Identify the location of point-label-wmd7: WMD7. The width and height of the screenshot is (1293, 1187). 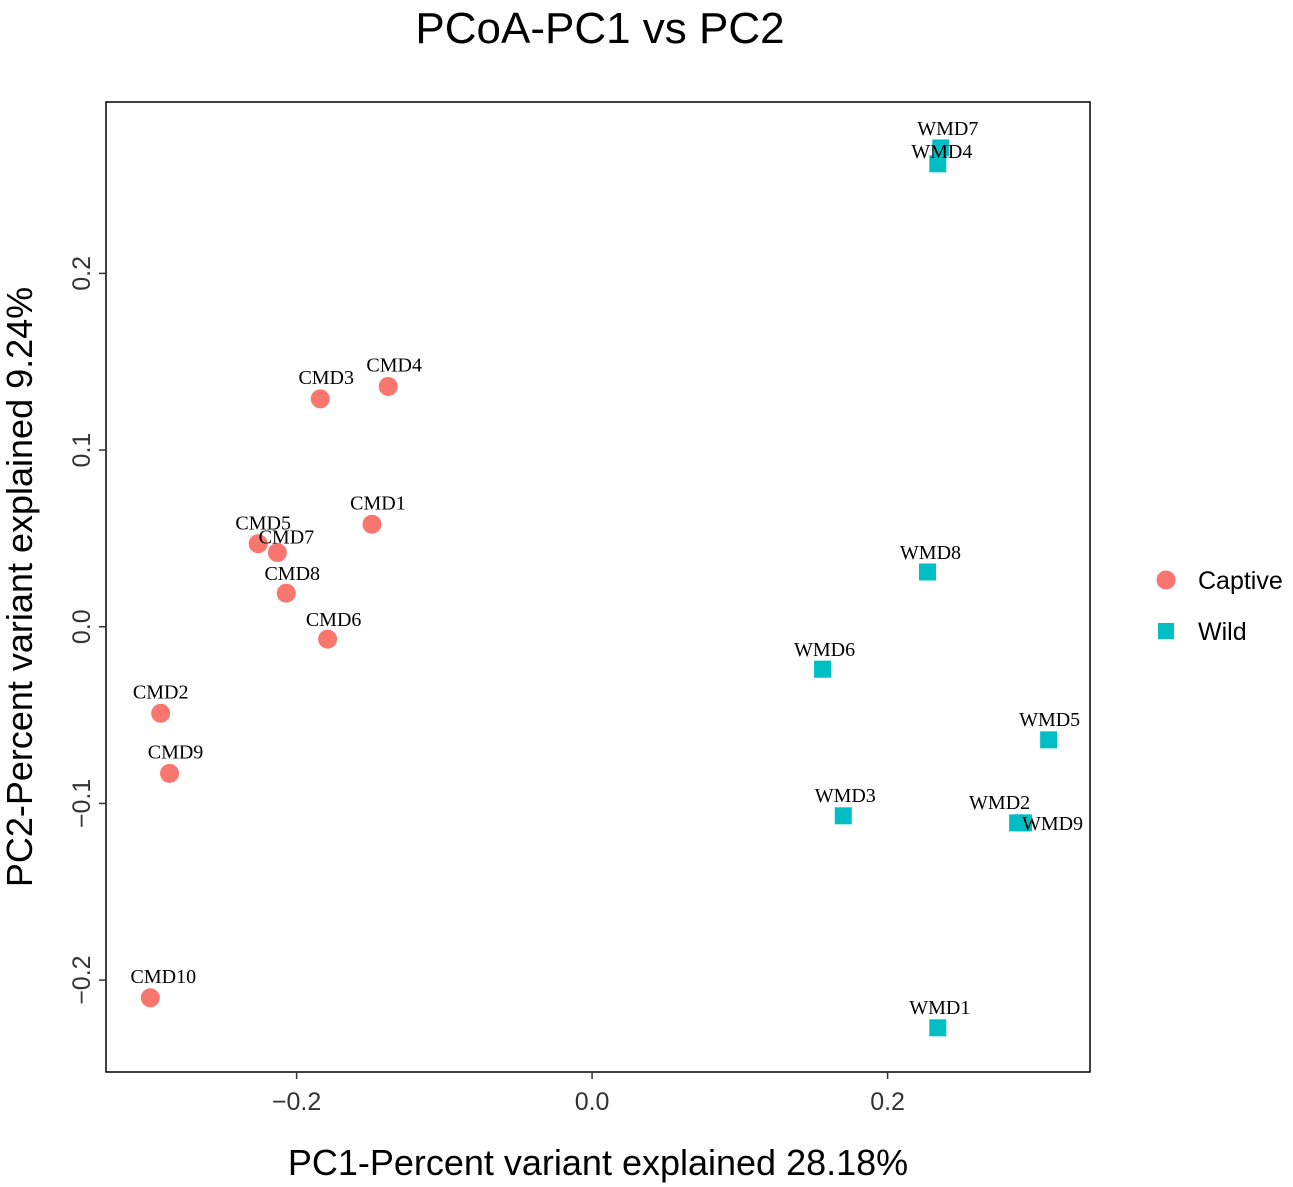
(947, 129).